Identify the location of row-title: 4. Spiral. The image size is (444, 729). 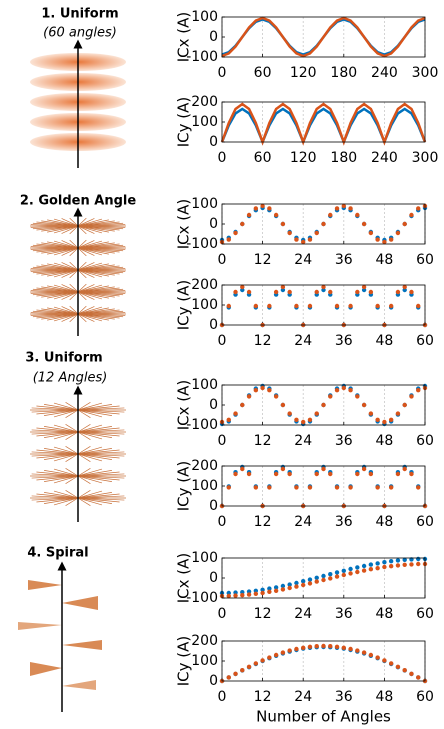
(57, 553).